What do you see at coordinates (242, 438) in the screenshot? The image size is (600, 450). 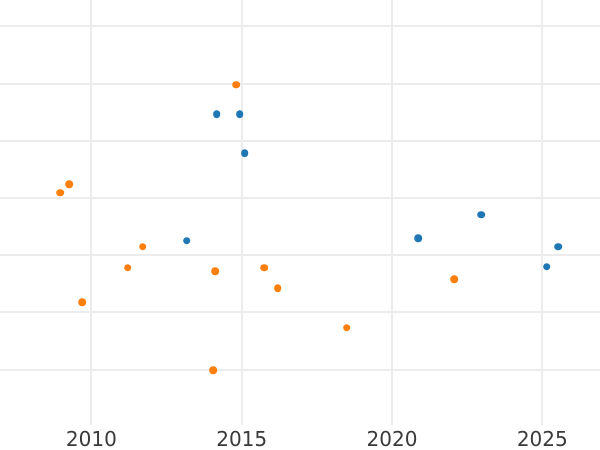 I see `x-tick-label: 2015` at bounding box center [242, 438].